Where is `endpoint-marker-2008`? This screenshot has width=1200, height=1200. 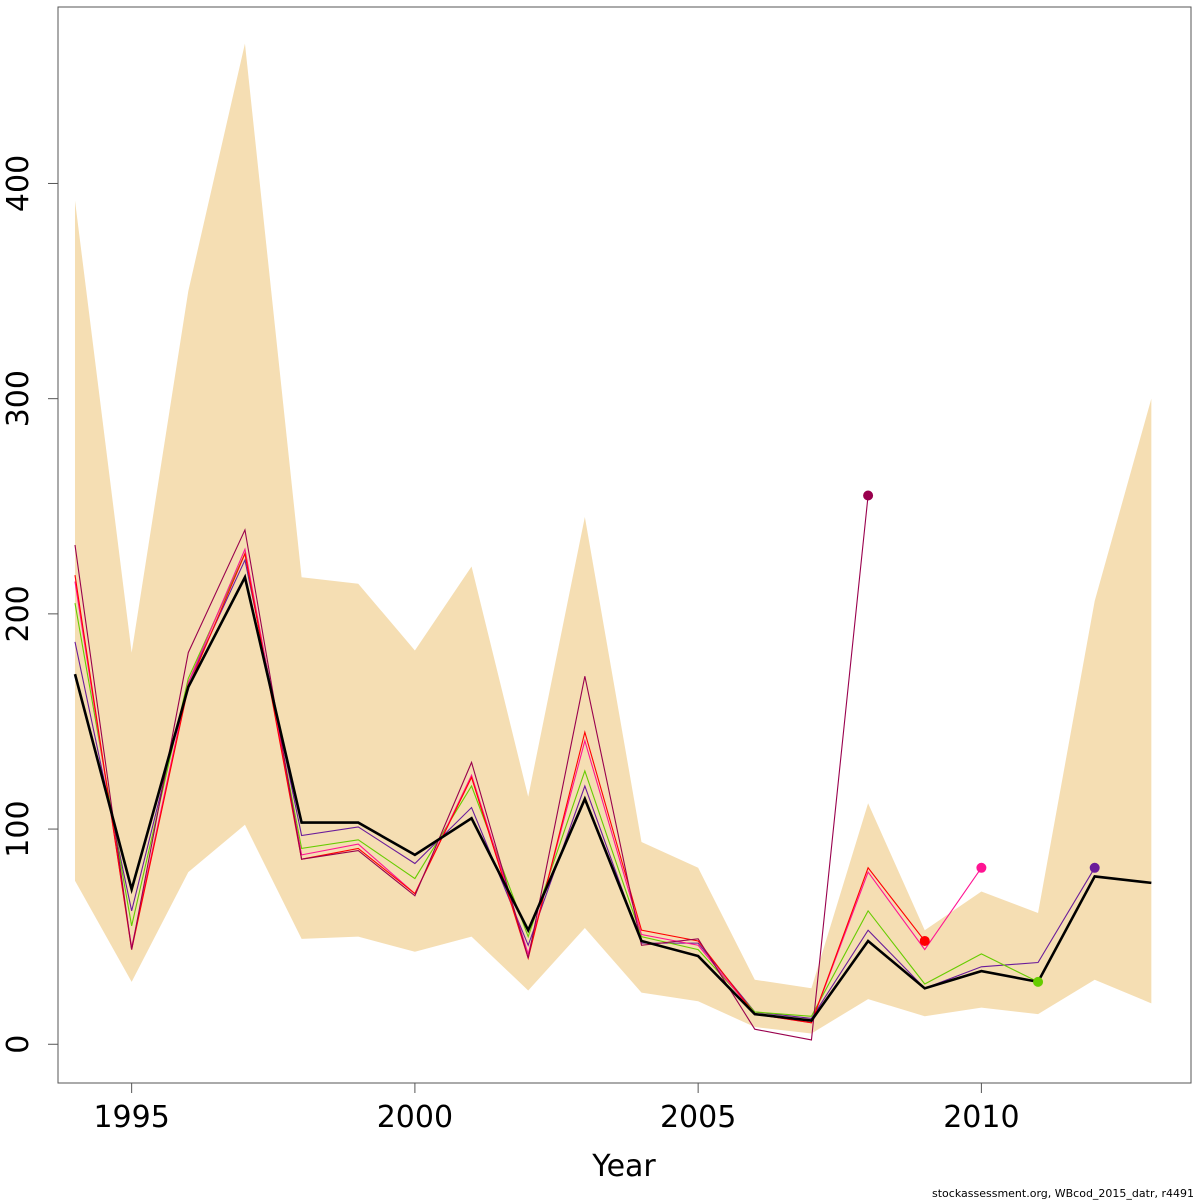
endpoint-marker-2008 is located at coordinates (868, 495).